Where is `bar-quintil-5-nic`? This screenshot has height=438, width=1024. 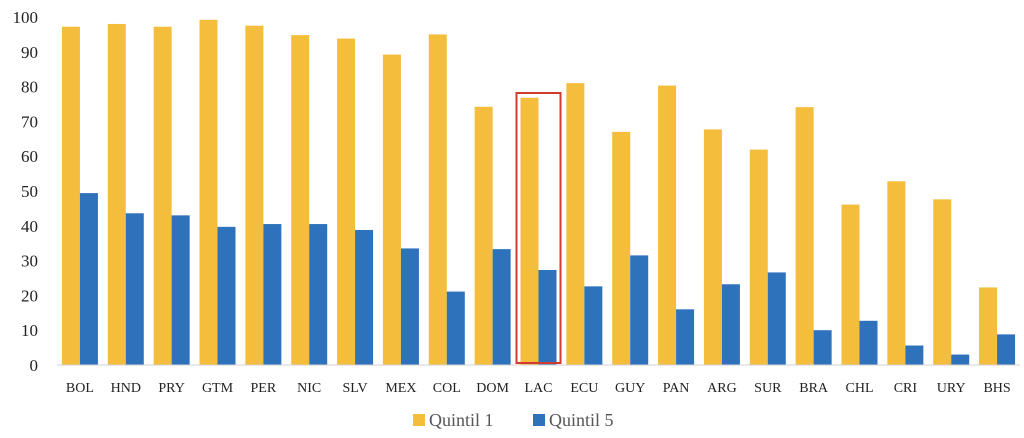 bar-quintil-5-nic is located at coordinates (318, 294).